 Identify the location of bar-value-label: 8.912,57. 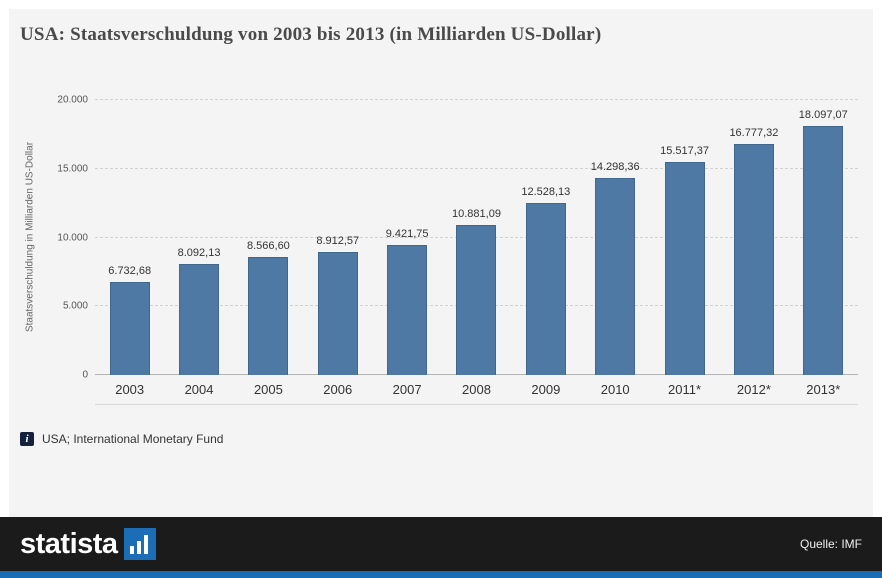
(338, 241).